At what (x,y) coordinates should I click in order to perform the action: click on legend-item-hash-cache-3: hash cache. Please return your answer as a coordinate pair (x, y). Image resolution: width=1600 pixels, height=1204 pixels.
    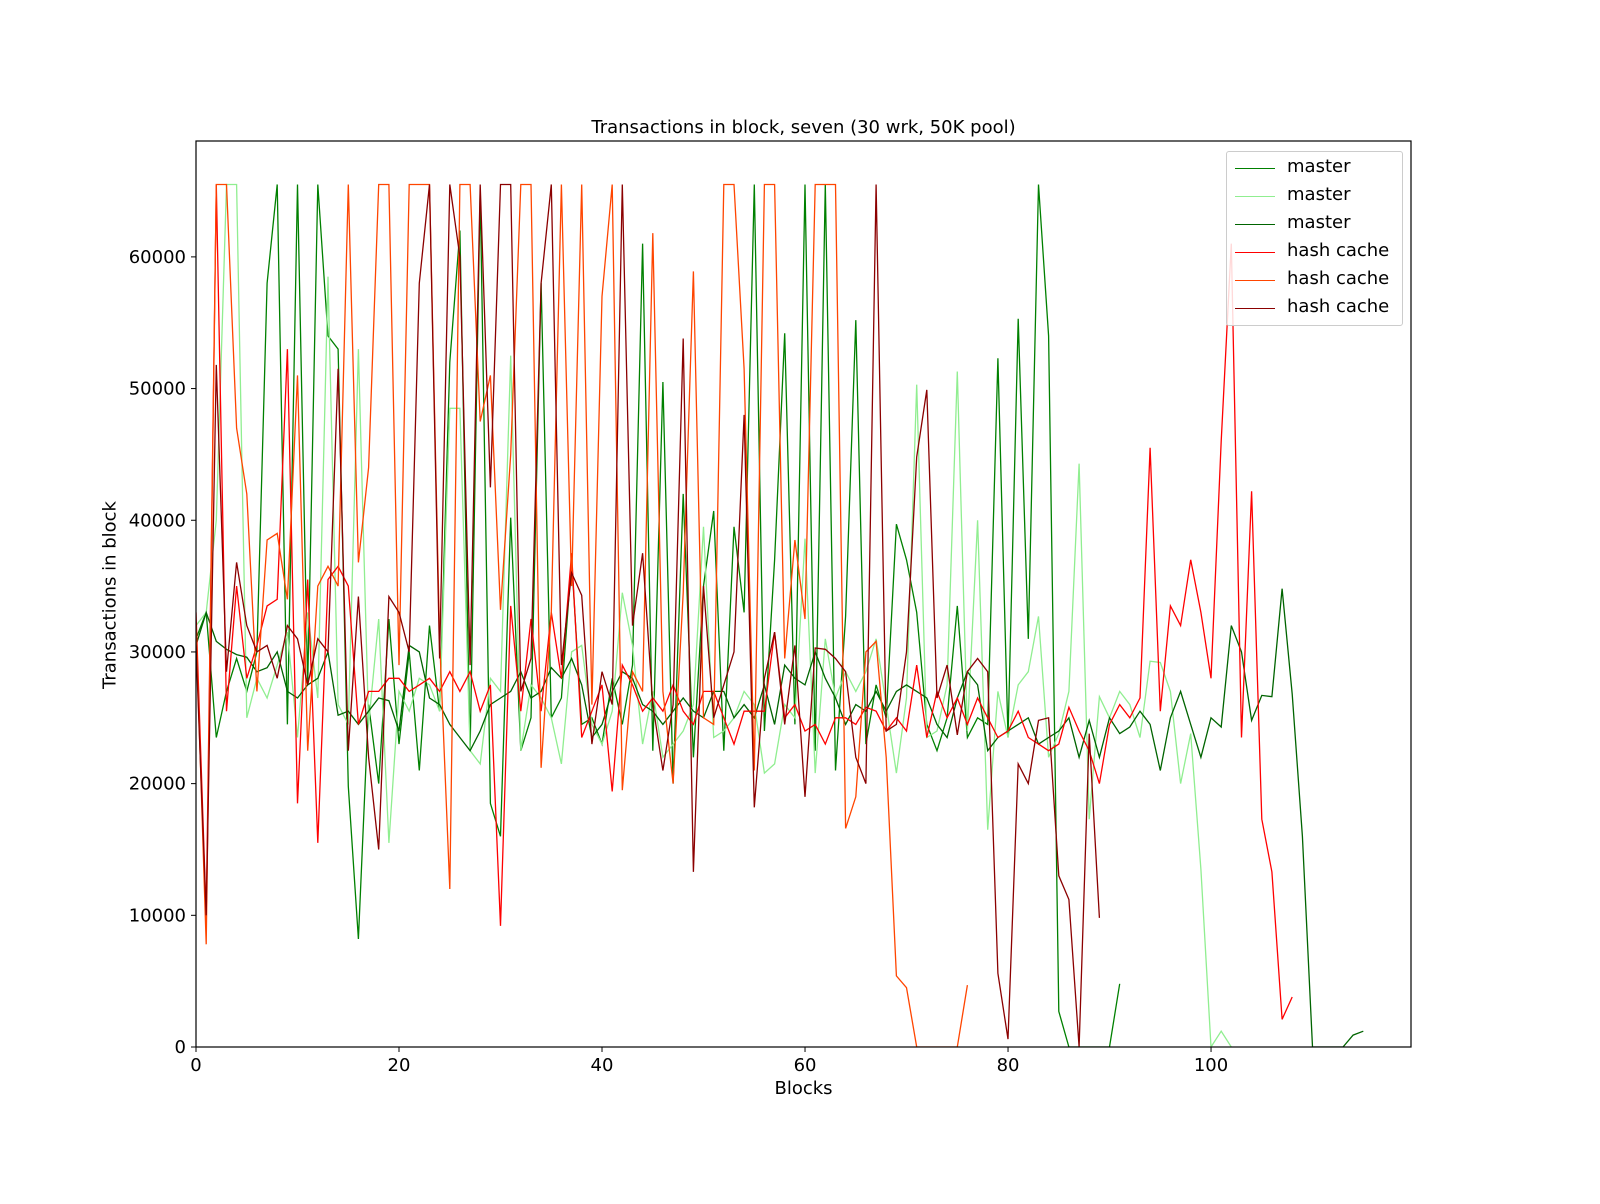
    Looking at the image, I should click on (1314, 308).